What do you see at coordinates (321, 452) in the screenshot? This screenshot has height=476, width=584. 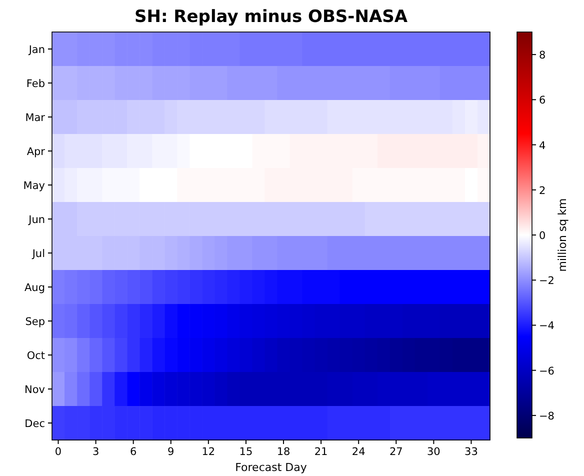 I see `x-tick-label: 21` at bounding box center [321, 452].